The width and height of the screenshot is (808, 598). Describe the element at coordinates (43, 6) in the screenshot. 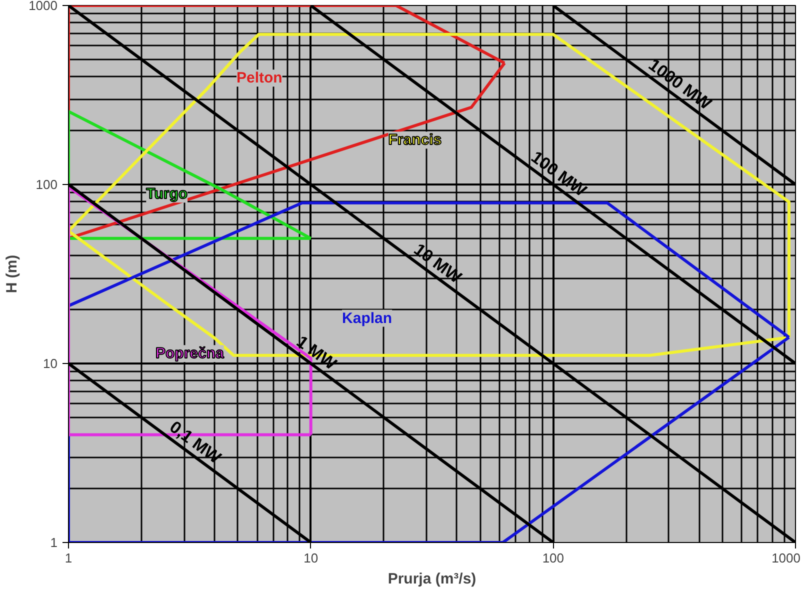

I see `y-tick-label: 1000` at that location.